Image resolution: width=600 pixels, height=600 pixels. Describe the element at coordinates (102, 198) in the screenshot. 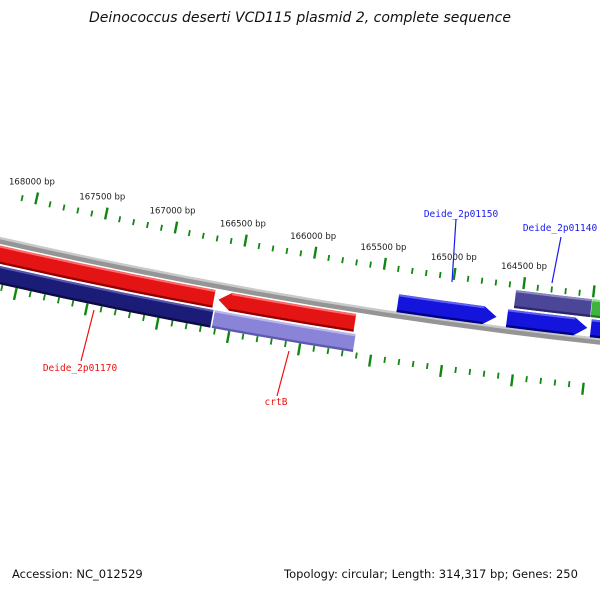

I see `ruler-bp-label: 167500 bp` at that location.